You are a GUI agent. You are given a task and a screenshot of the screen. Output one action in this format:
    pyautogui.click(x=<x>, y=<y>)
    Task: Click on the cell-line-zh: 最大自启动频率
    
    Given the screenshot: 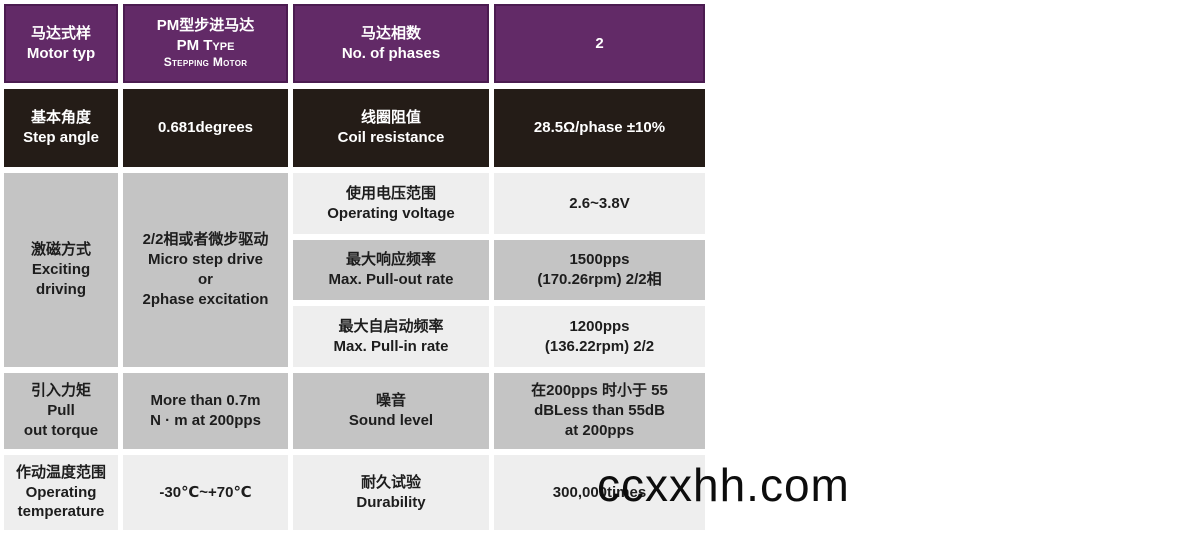 What is the action you would take?
    pyautogui.click(x=391, y=326)
    